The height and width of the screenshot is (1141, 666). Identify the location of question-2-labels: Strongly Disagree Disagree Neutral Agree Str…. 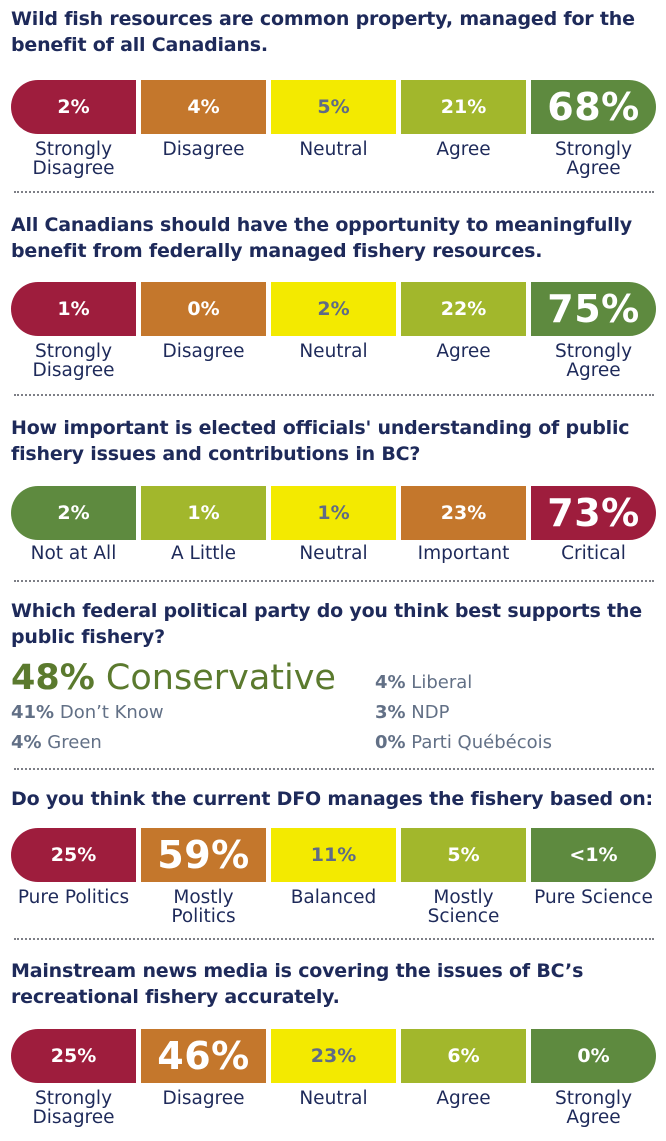
(334, 361).